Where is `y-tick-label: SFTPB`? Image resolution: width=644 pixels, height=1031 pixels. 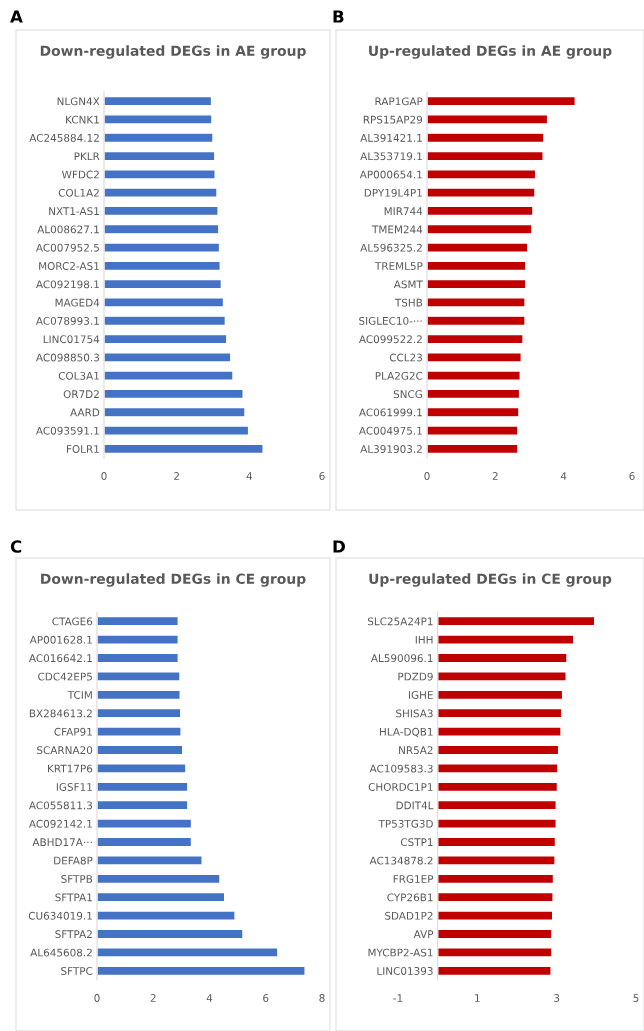
y-tick-label: SFTPB is located at coordinates (77, 879).